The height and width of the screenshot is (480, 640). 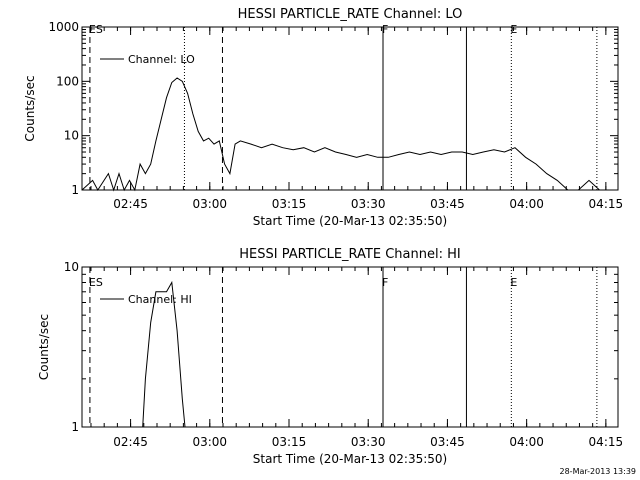 What do you see at coordinates (606, 442) in the screenshot?
I see `hi-x-tick-label: 04:15` at bounding box center [606, 442].